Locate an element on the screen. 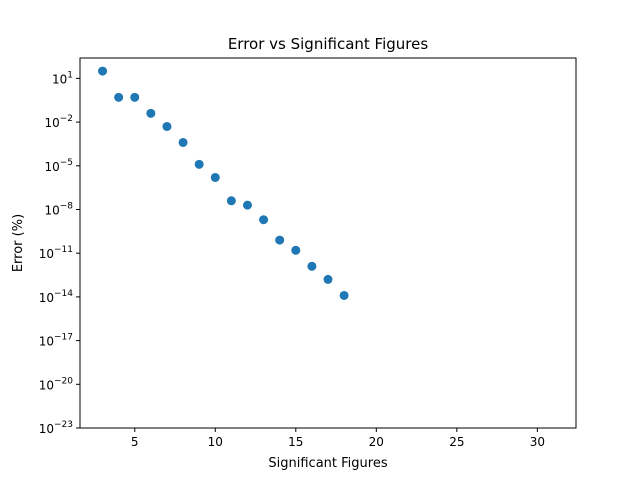 This screenshot has height=480, width=640. y-tick-label: 10⁻²⁰ is located at coordinates (56, 384).